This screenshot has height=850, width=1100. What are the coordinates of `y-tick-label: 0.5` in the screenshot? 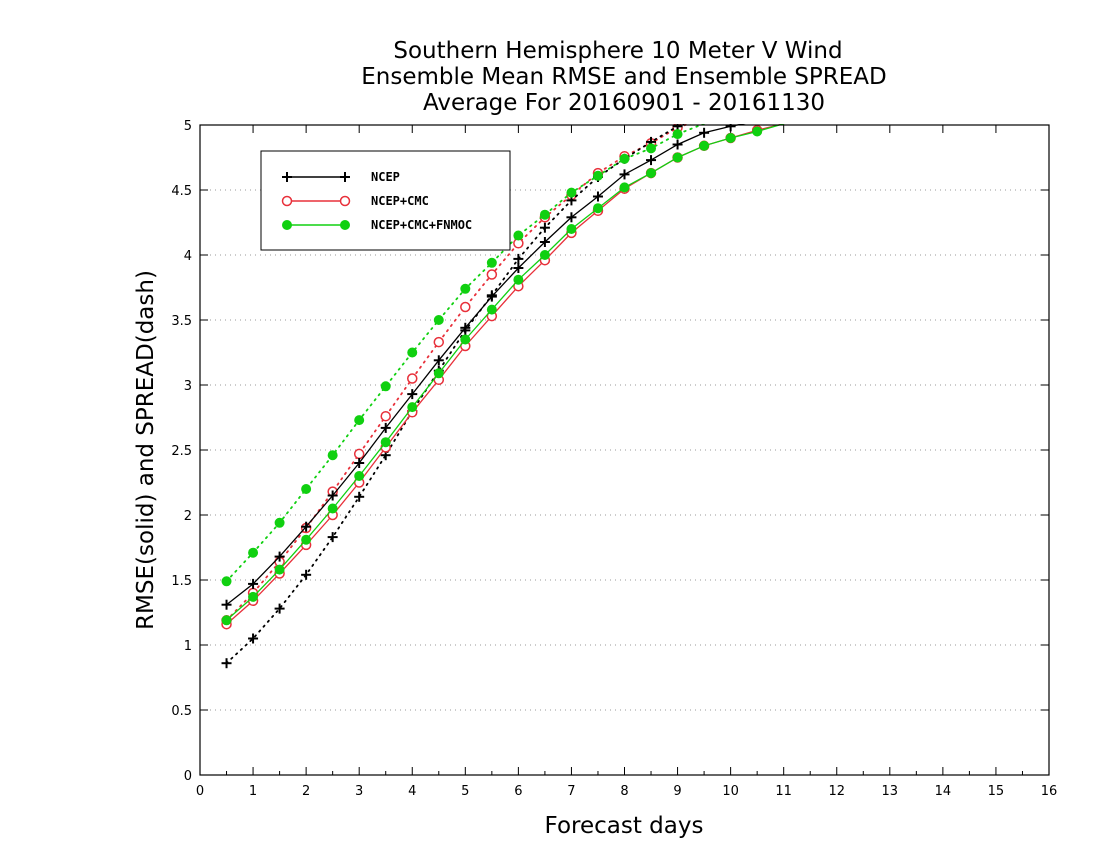 It's located at (181, 711).